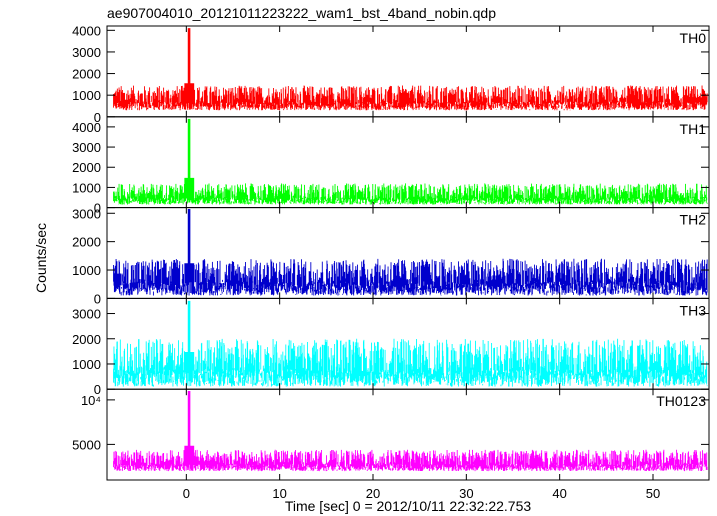  I want to click on x-tick-label: 40, so click(559, 493).